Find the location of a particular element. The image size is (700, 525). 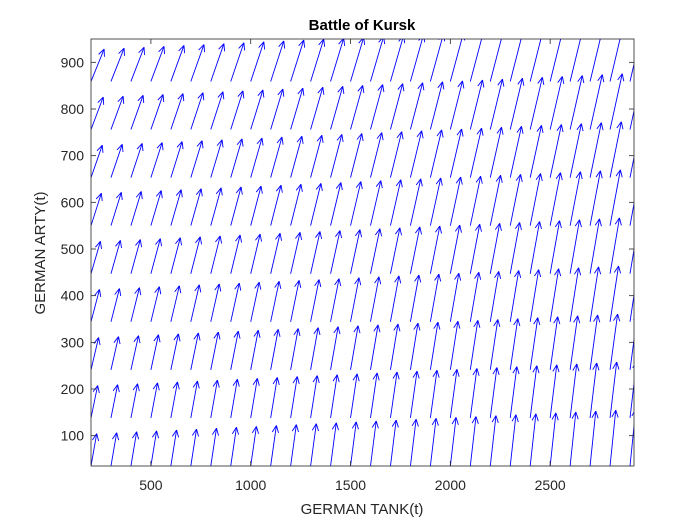

x-tick-label: 1000 is located at coordinates (250, 485).